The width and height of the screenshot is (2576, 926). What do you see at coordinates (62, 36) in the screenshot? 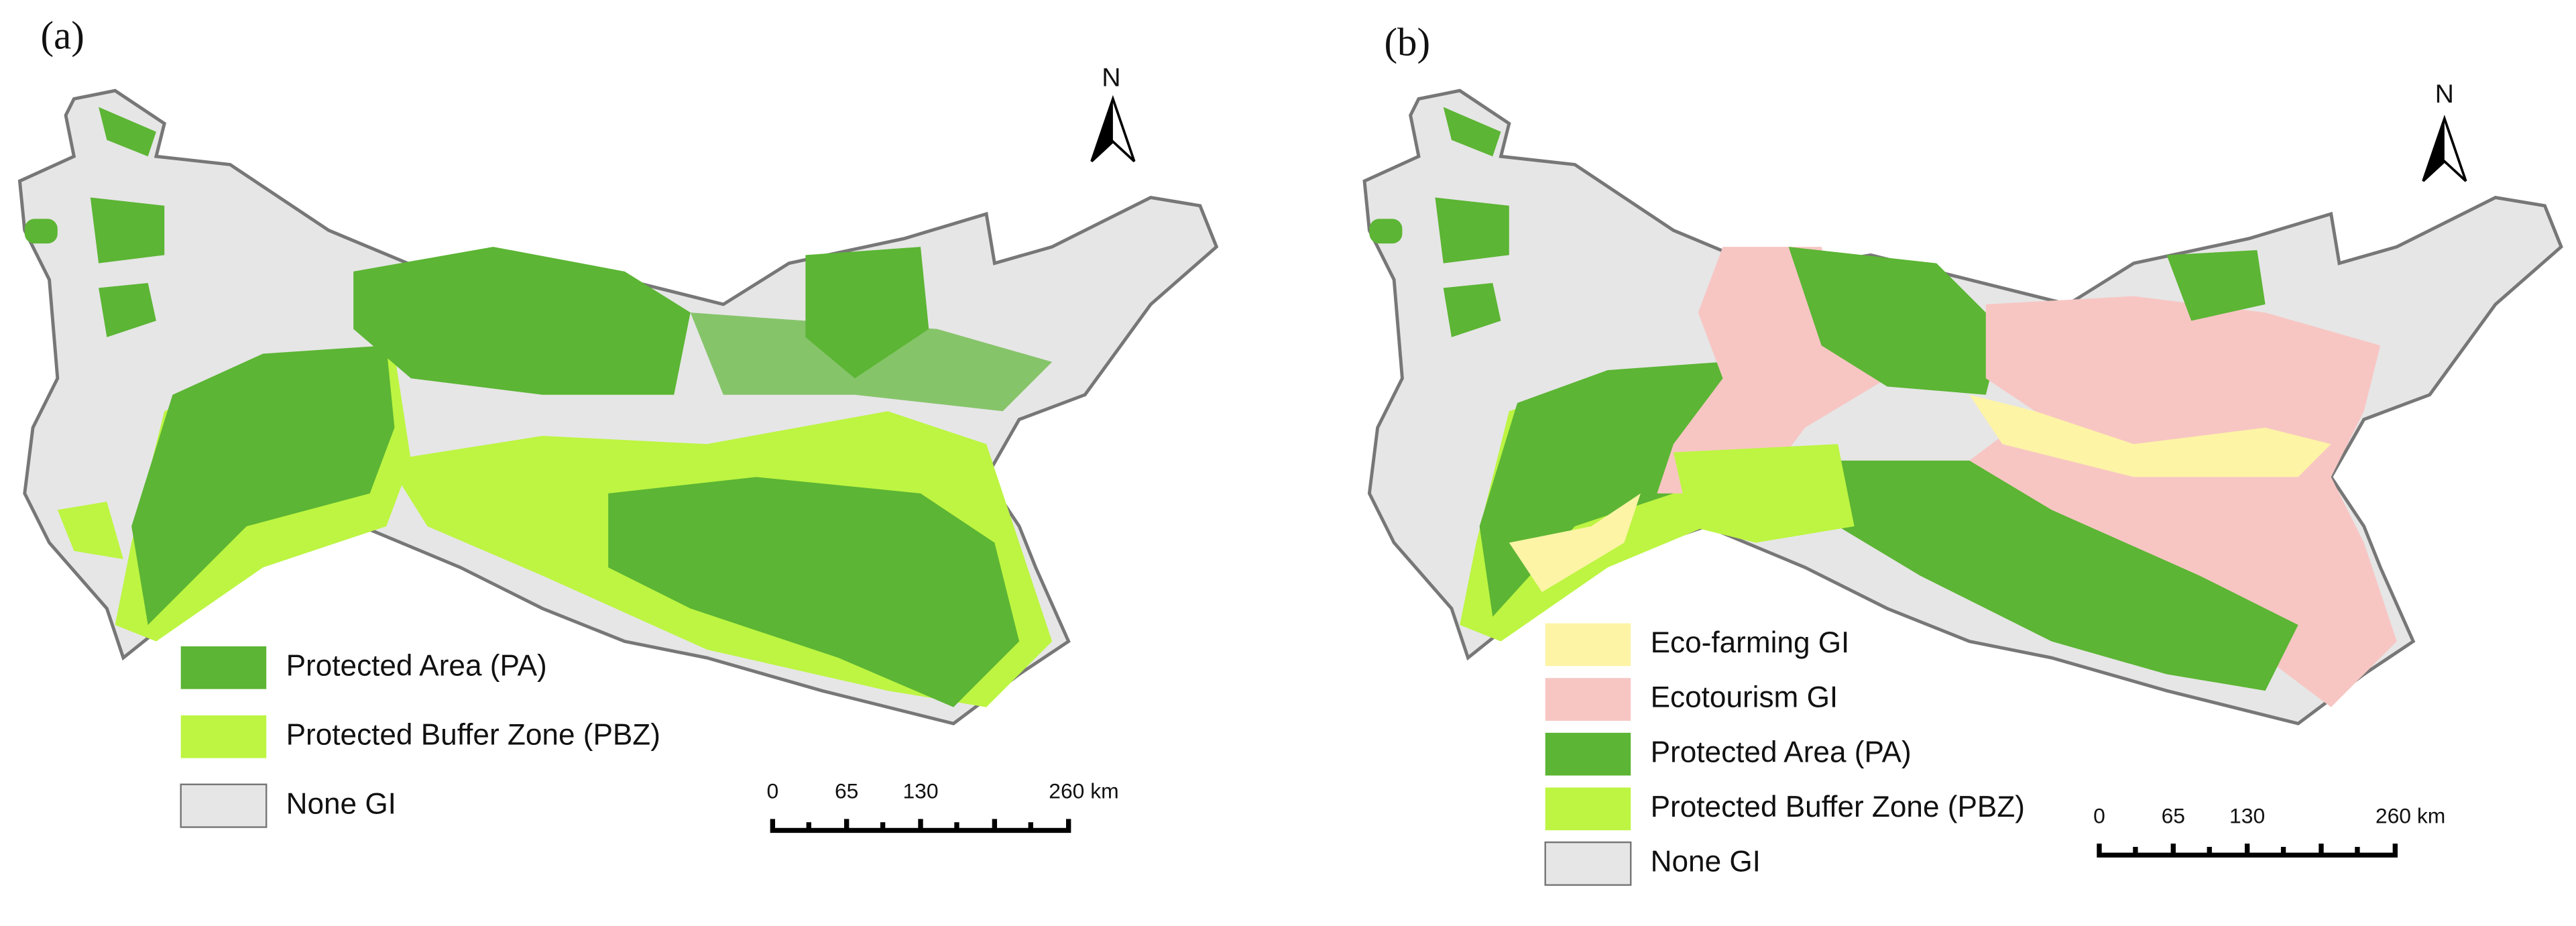
I see `panel-label: (a)` at bounding box center [62, 36].